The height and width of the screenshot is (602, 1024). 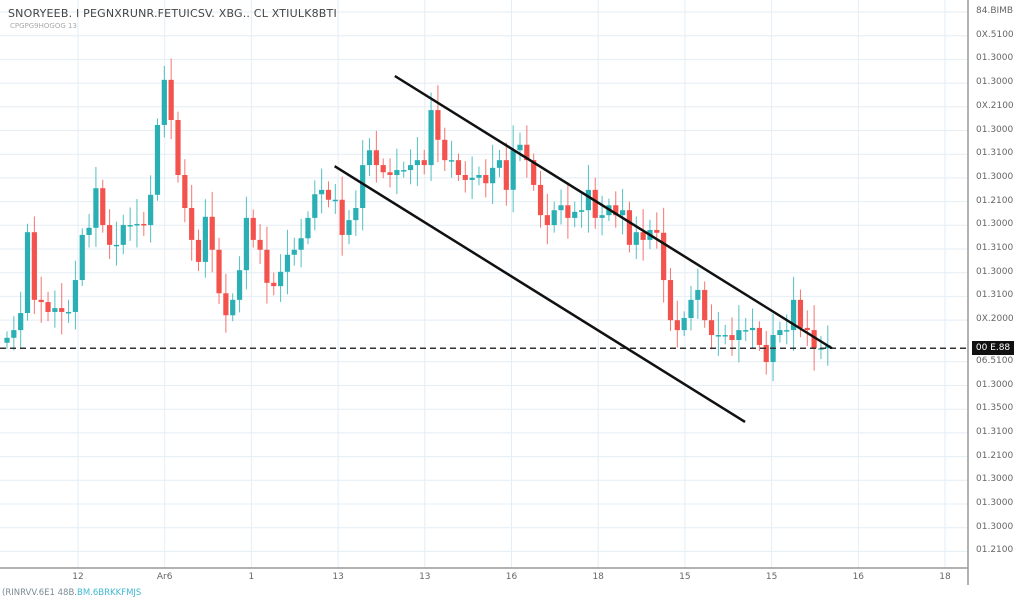 I want to click on time-tick-label: 18, so click(x=598, y=577).